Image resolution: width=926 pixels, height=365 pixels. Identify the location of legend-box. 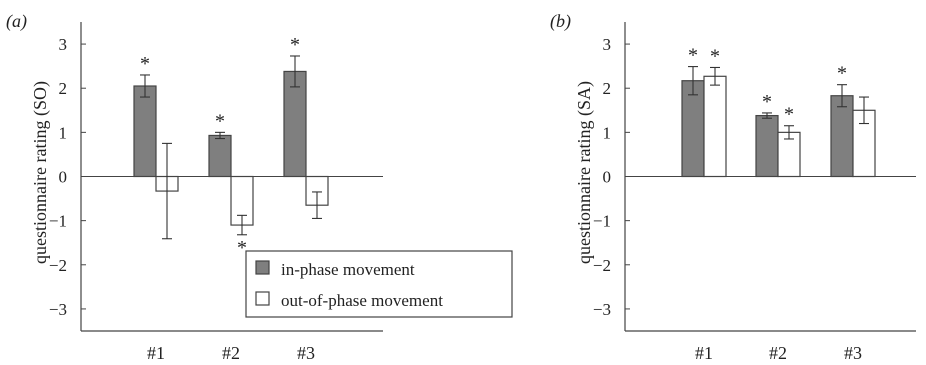
(379, 284).